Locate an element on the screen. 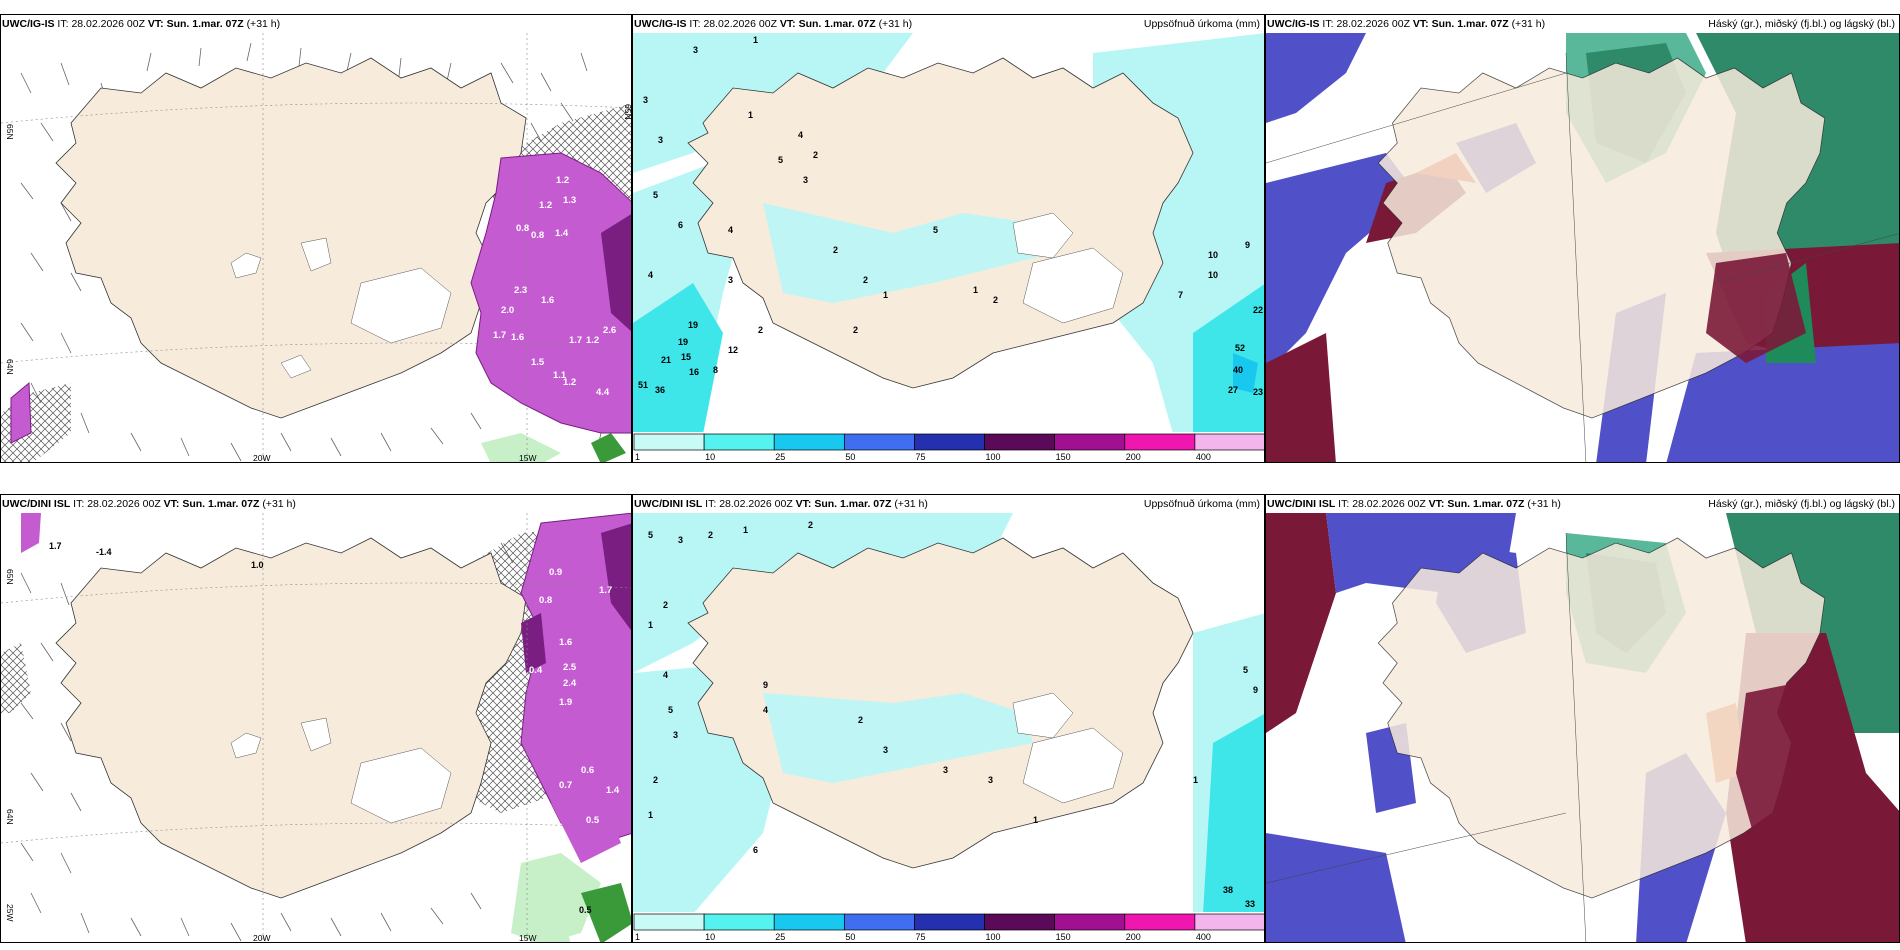  value-label: 1.5 is located at coordinates (538, 362).